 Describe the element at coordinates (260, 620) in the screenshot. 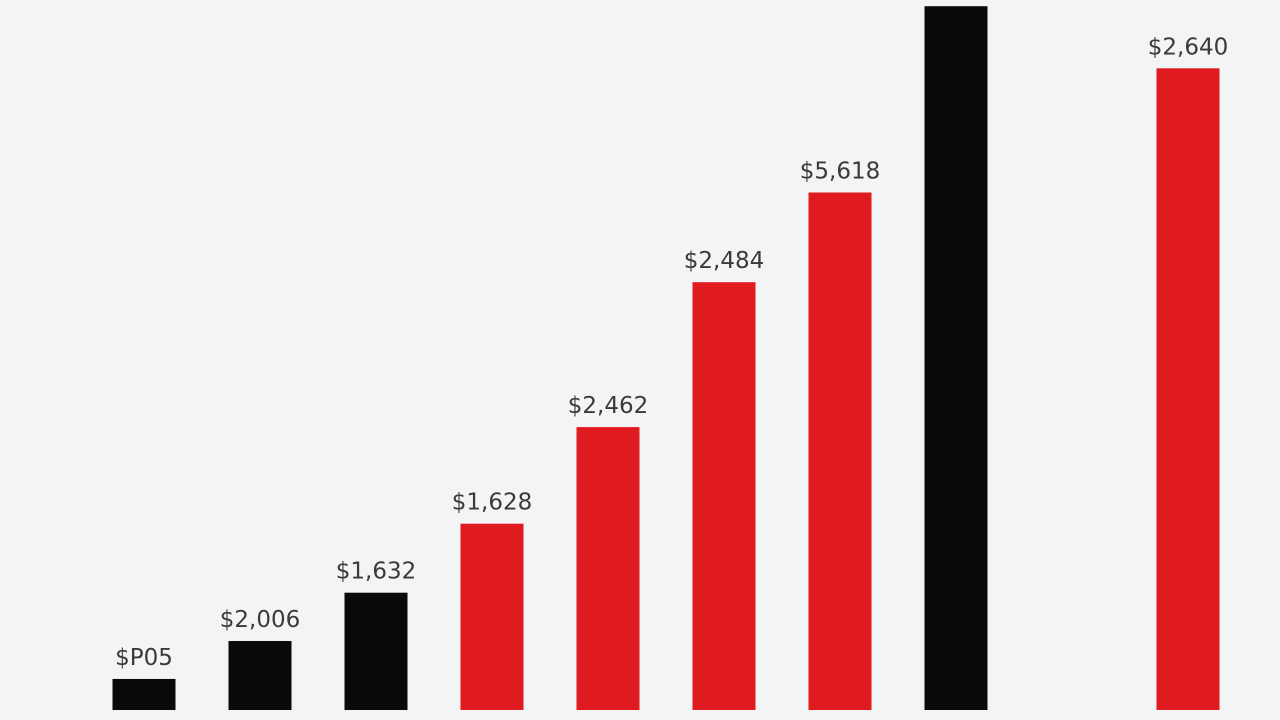

I see `bar-2-value-label: $2,006` at that location.